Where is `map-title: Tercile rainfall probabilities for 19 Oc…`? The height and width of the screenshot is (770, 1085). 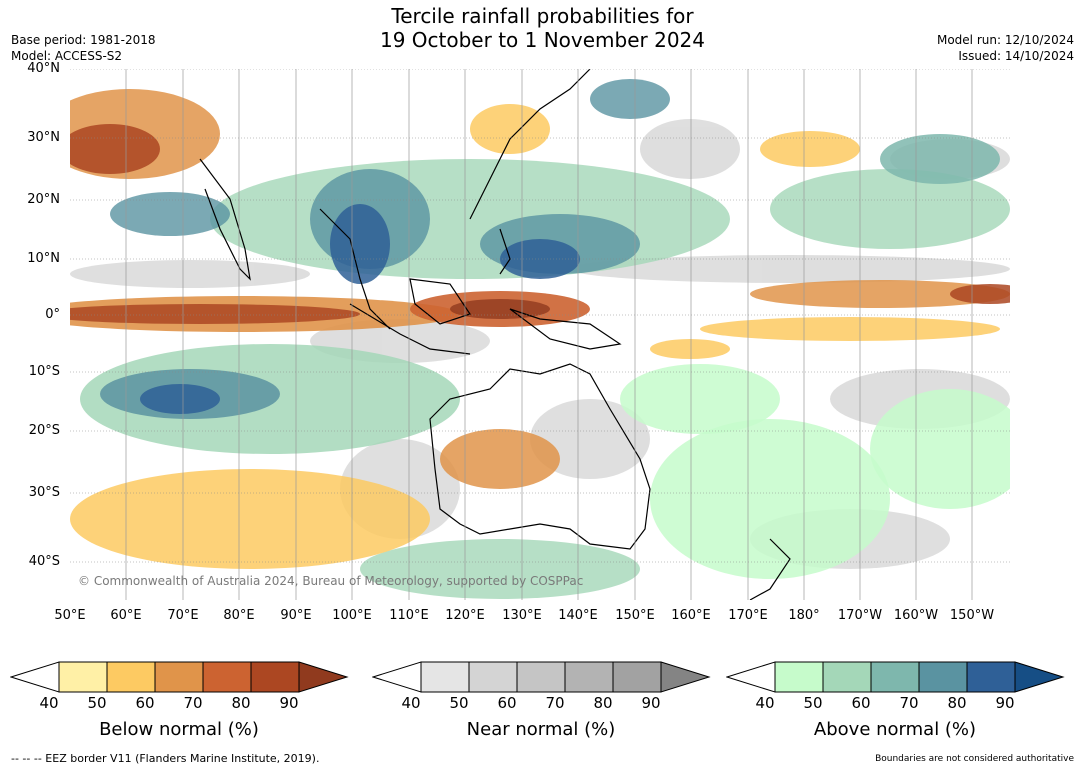
map-title: Tercile rainfall probabilities for 19 Oc… is located at coordinates (542, 28).